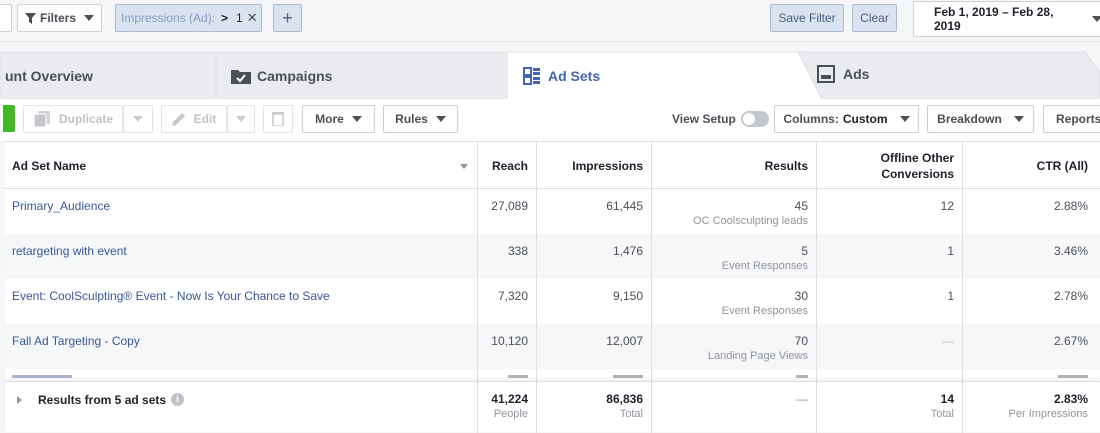  I want to click on col-results-header: Results, so click(734, 165).